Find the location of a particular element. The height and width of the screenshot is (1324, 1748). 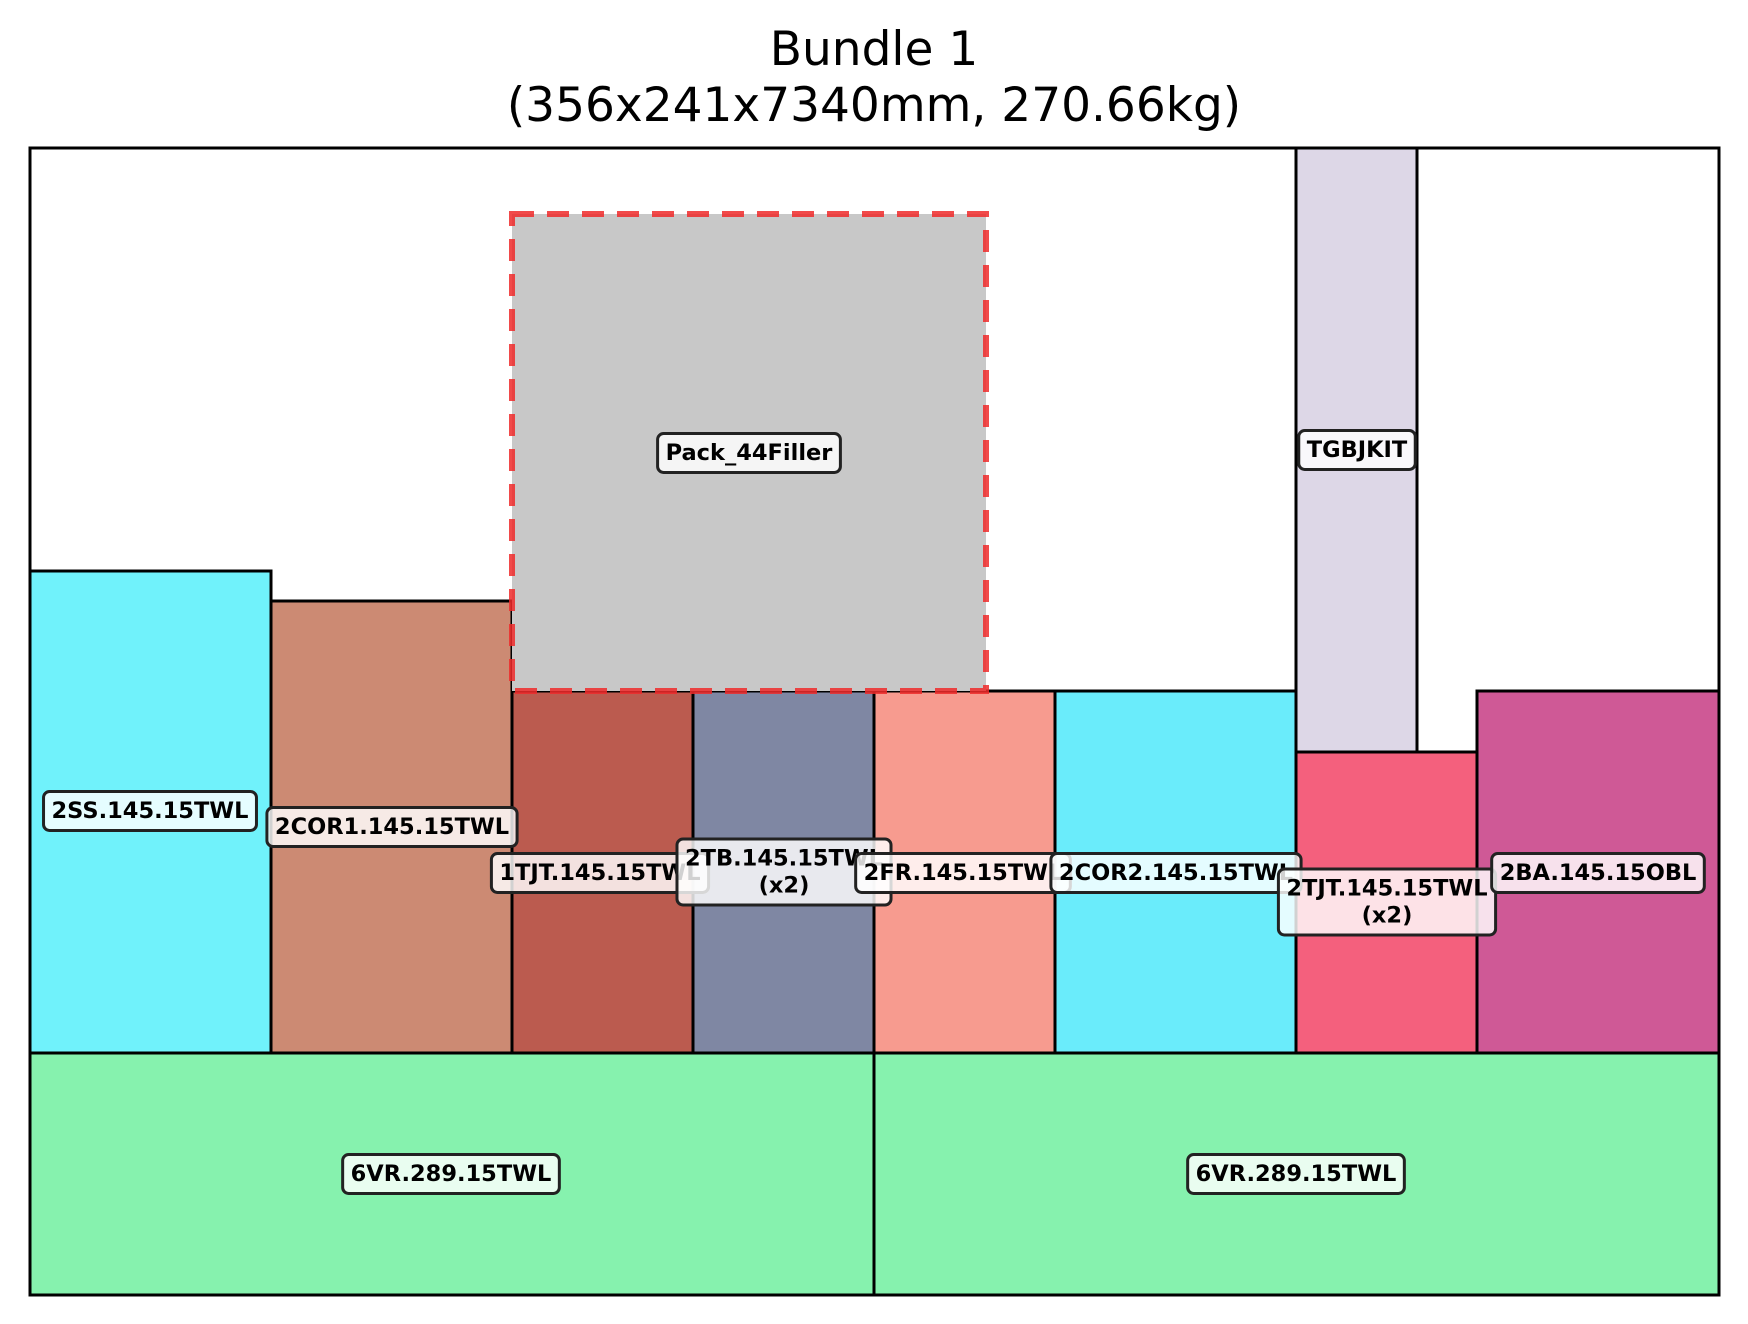

label-2cor1: 2COR1.145.15TWL is located at coordinates (392, 827).